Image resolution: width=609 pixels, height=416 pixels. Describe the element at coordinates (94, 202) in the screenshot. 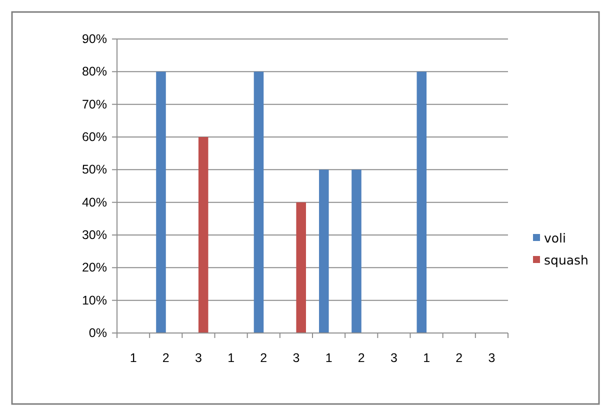

I see `y-tick-label: 40%` at that location.